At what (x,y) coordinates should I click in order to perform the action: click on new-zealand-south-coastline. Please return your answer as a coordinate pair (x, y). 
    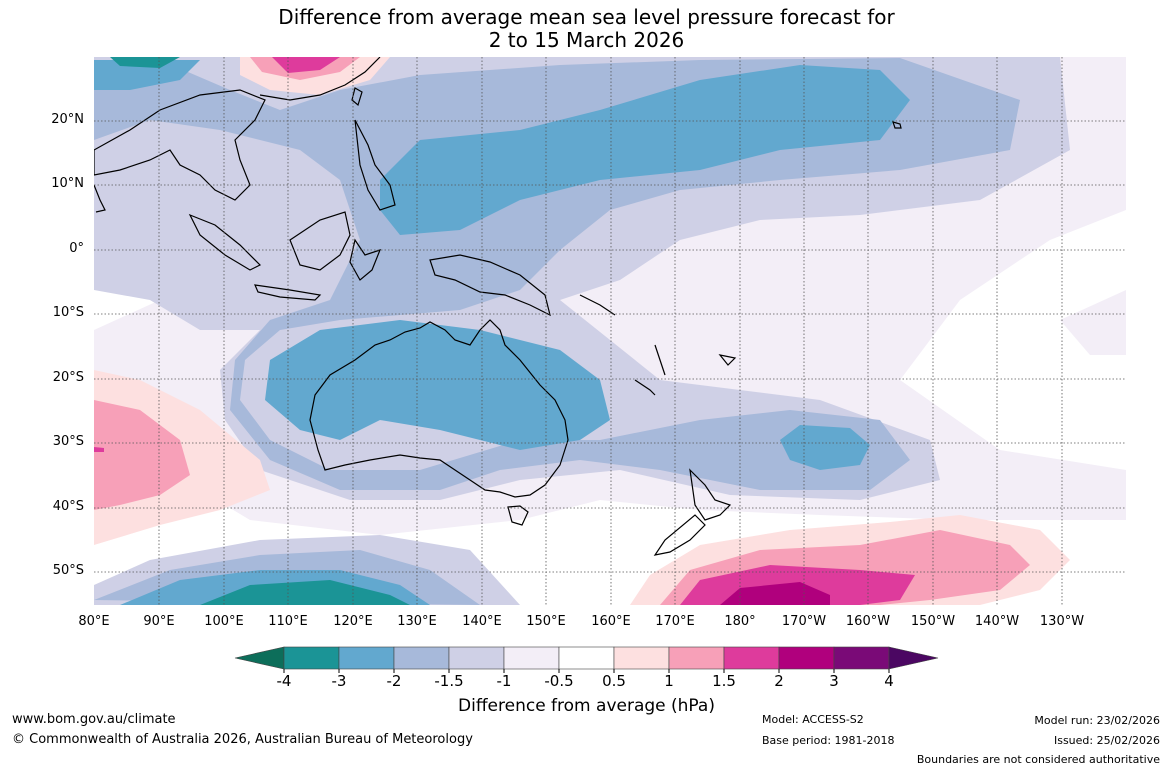
    Looking at the image, I should click on (679, 535).